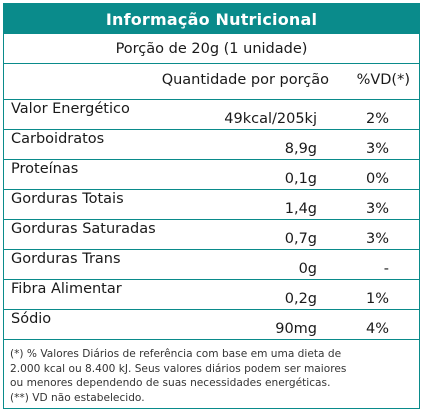  I want to click on nutrient-row-energy: Valor Energético 49kcal/205kj 2%, so click(211, 115).